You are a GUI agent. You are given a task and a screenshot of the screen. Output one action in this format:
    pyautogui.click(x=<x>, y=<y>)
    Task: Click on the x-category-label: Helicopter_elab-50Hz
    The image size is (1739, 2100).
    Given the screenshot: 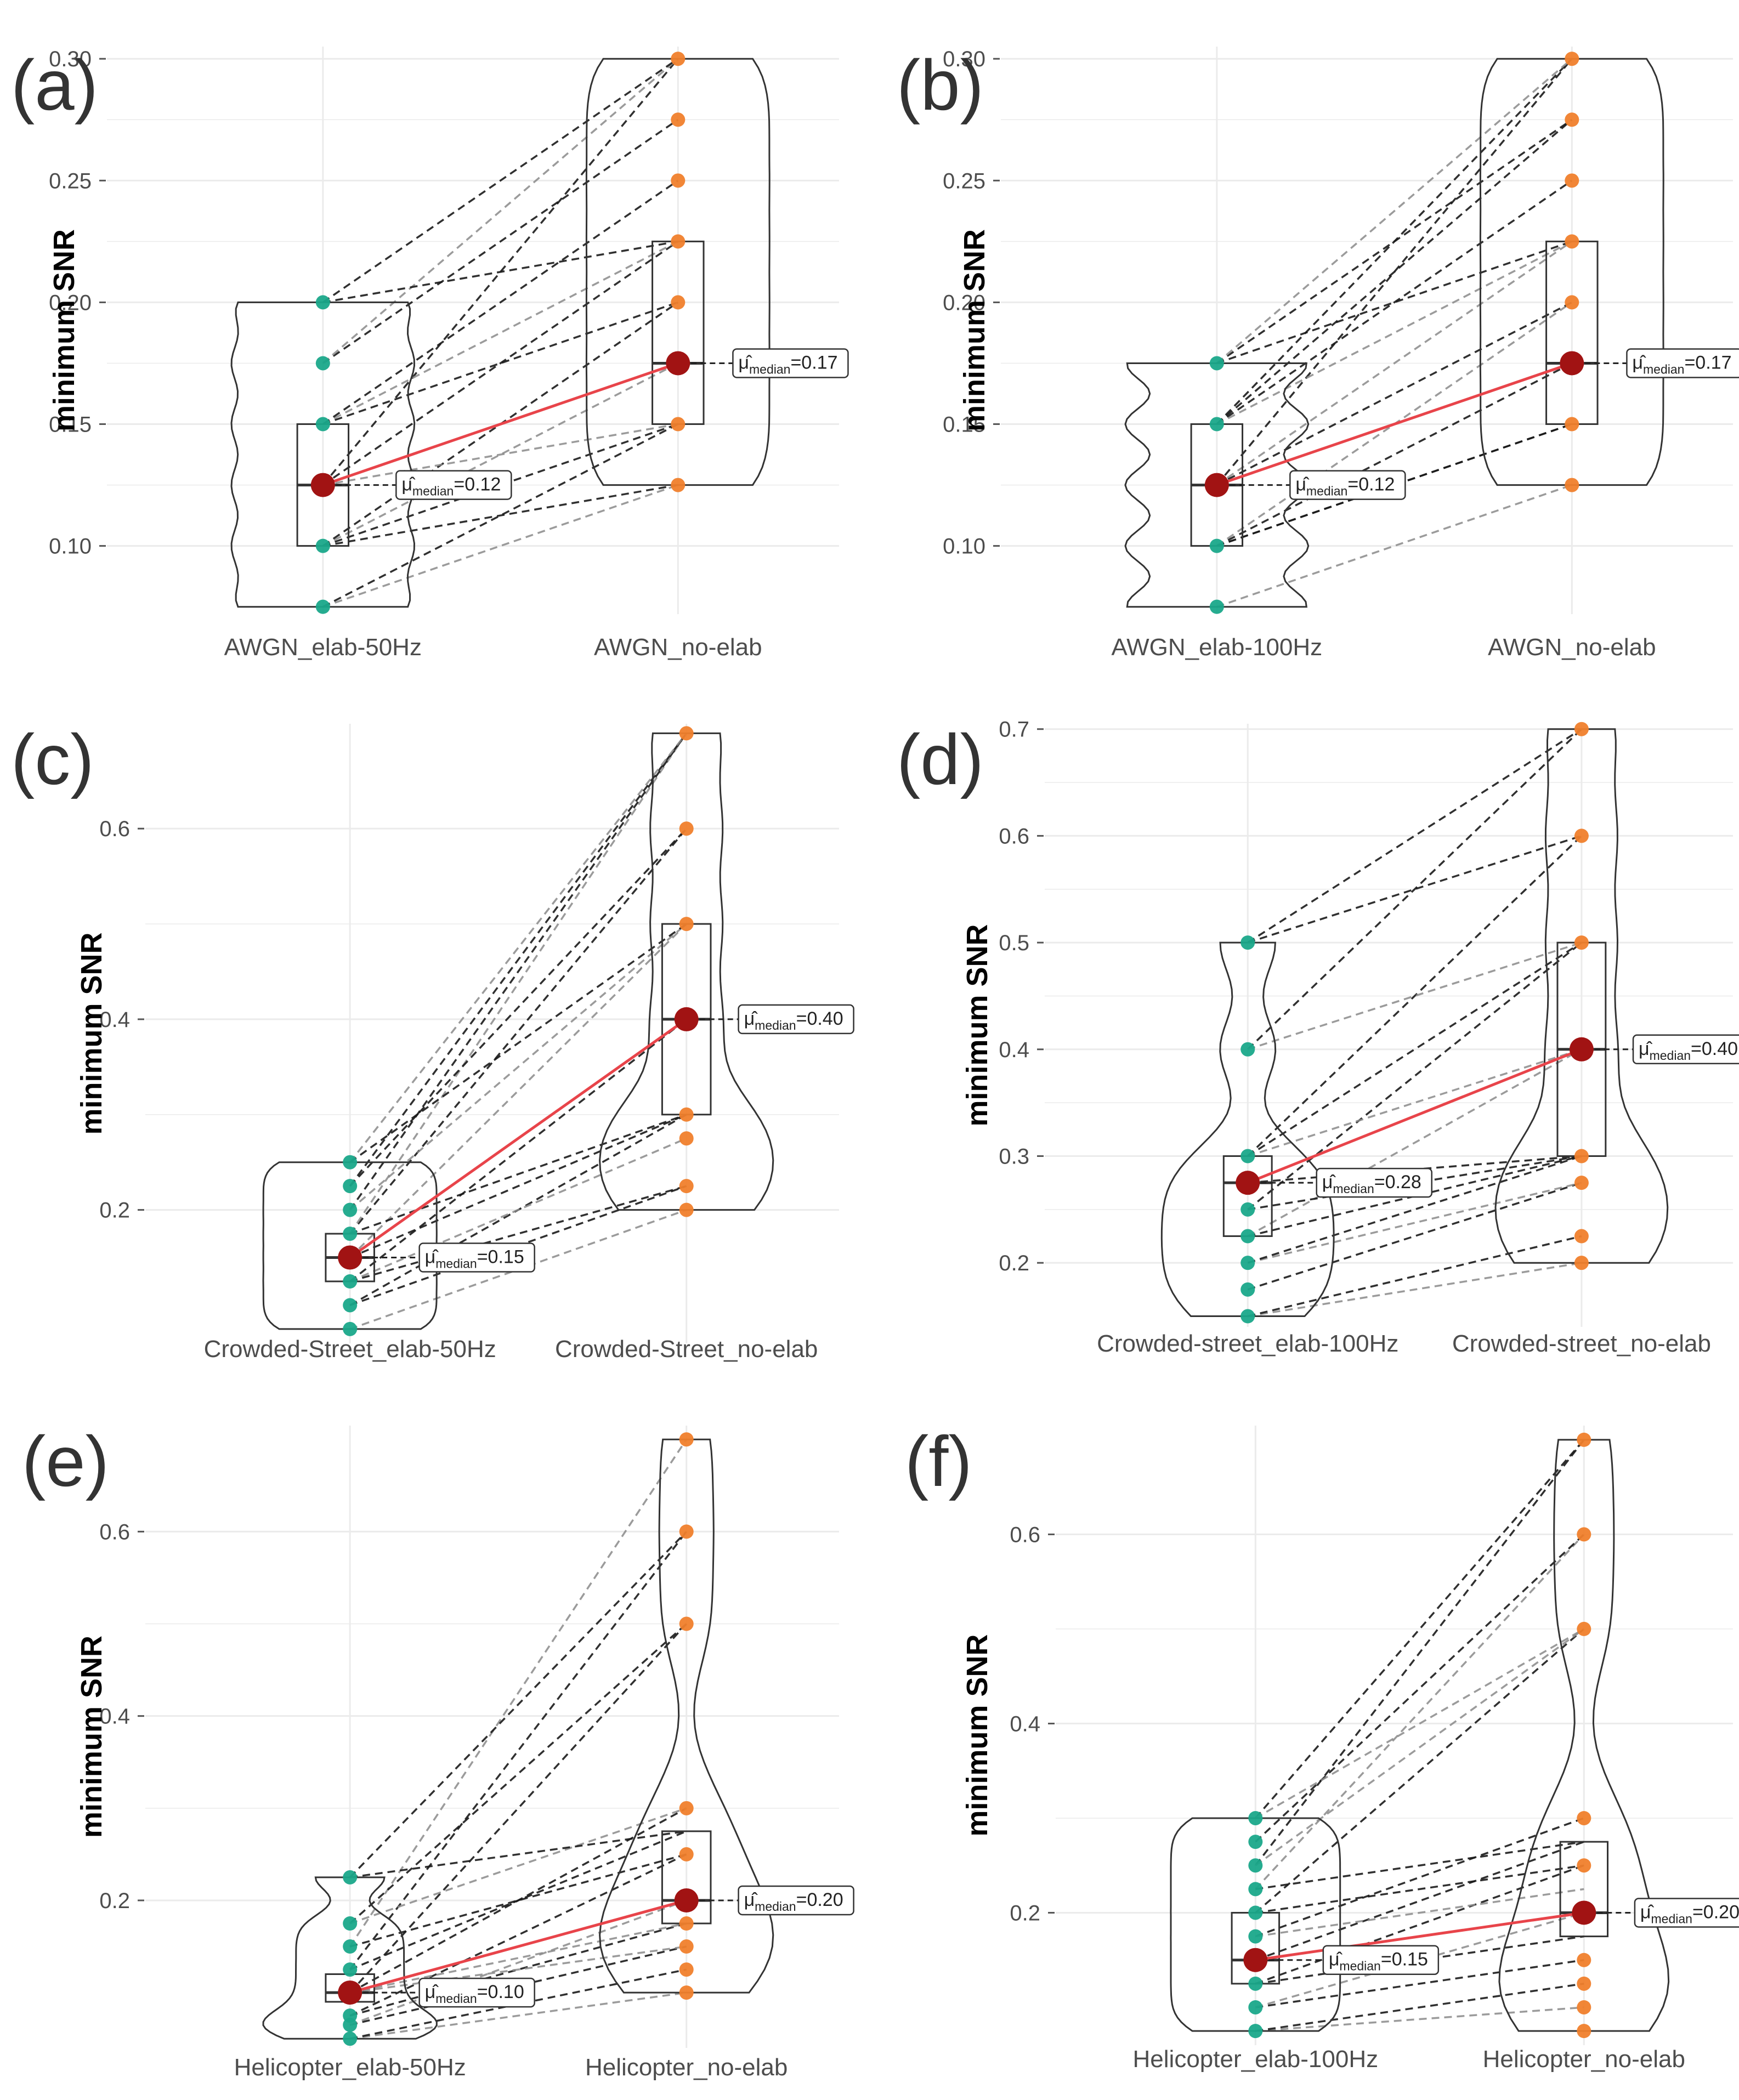 What is the action you would take?
    pyautogui.click(x=350, y=2067)
    